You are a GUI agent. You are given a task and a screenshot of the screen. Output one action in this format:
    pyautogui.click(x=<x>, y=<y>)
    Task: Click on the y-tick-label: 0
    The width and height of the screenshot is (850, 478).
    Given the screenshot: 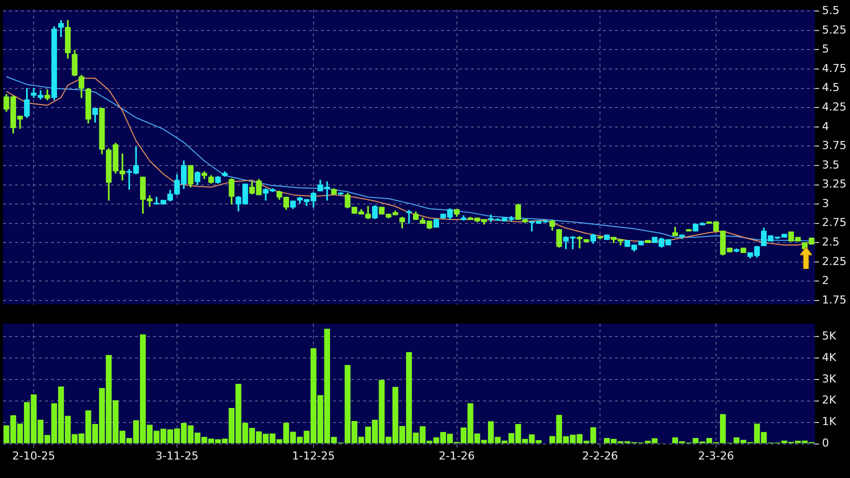 What is the action you would take?
    pyautogui.click(x=825, y=443)
    